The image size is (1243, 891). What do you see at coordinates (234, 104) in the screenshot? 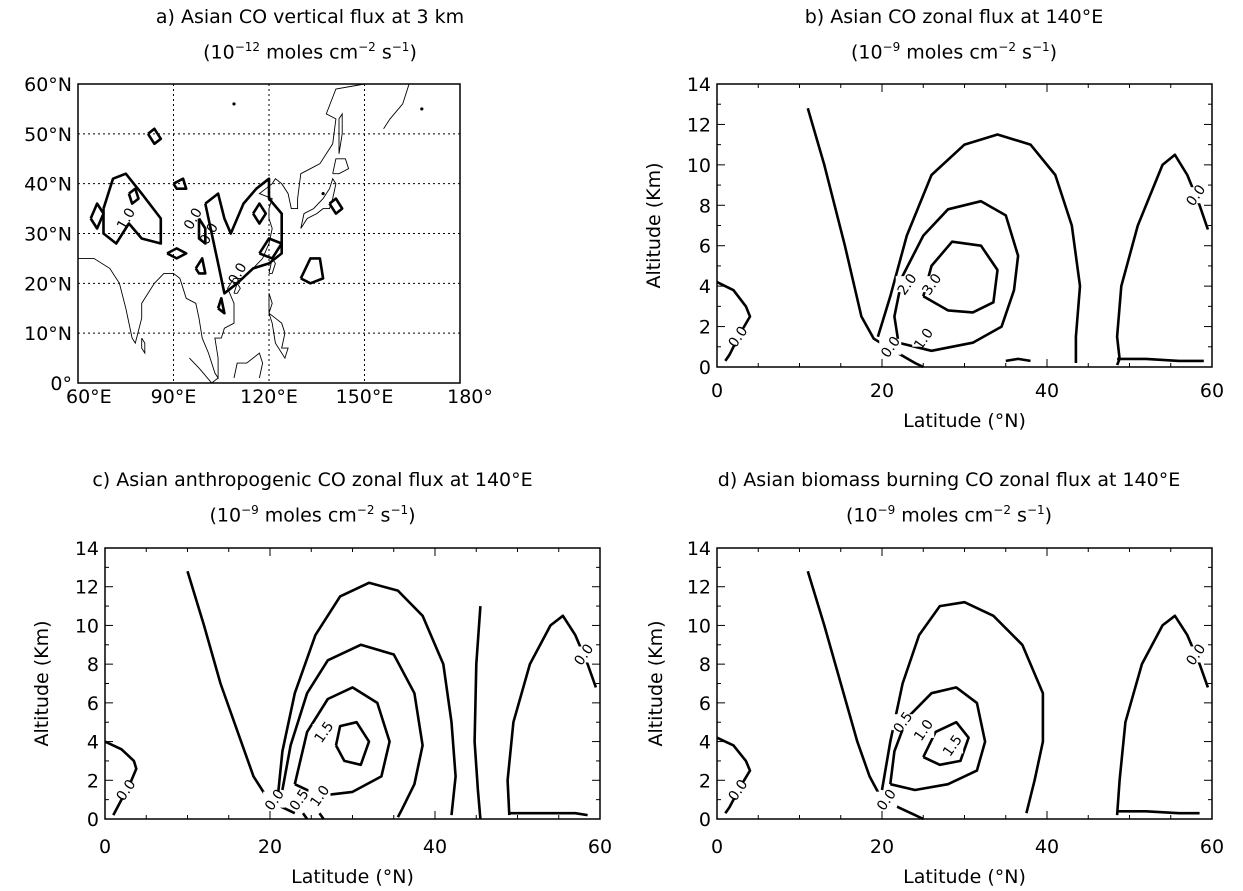
I see `map-dot` at bounding box center [234, 104].